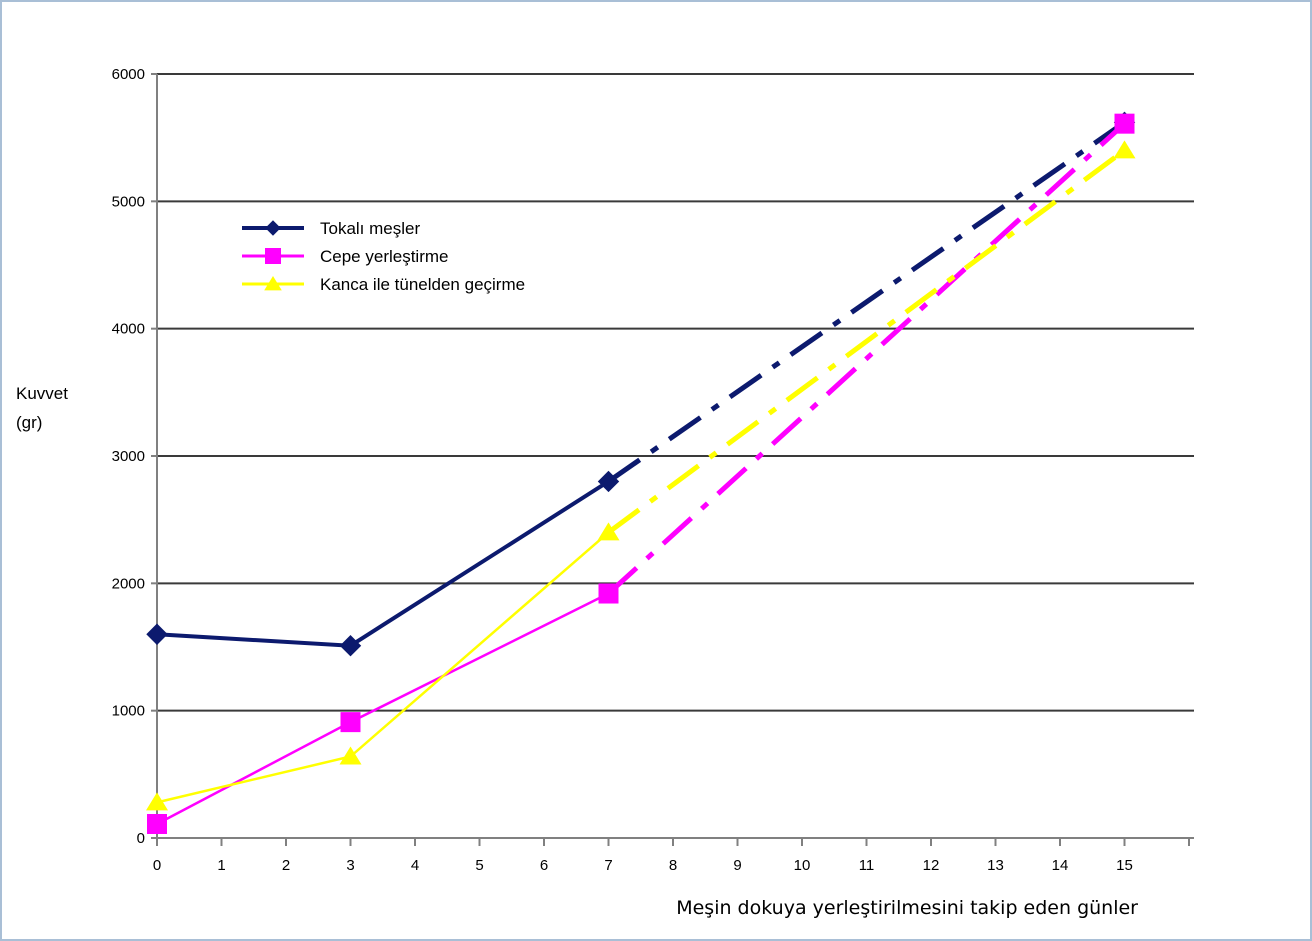 The image size is (1312, 941). Describe the element at coordinates (737, 865) in the screenshot. I see `x-tick-label-9: 9` at that location.